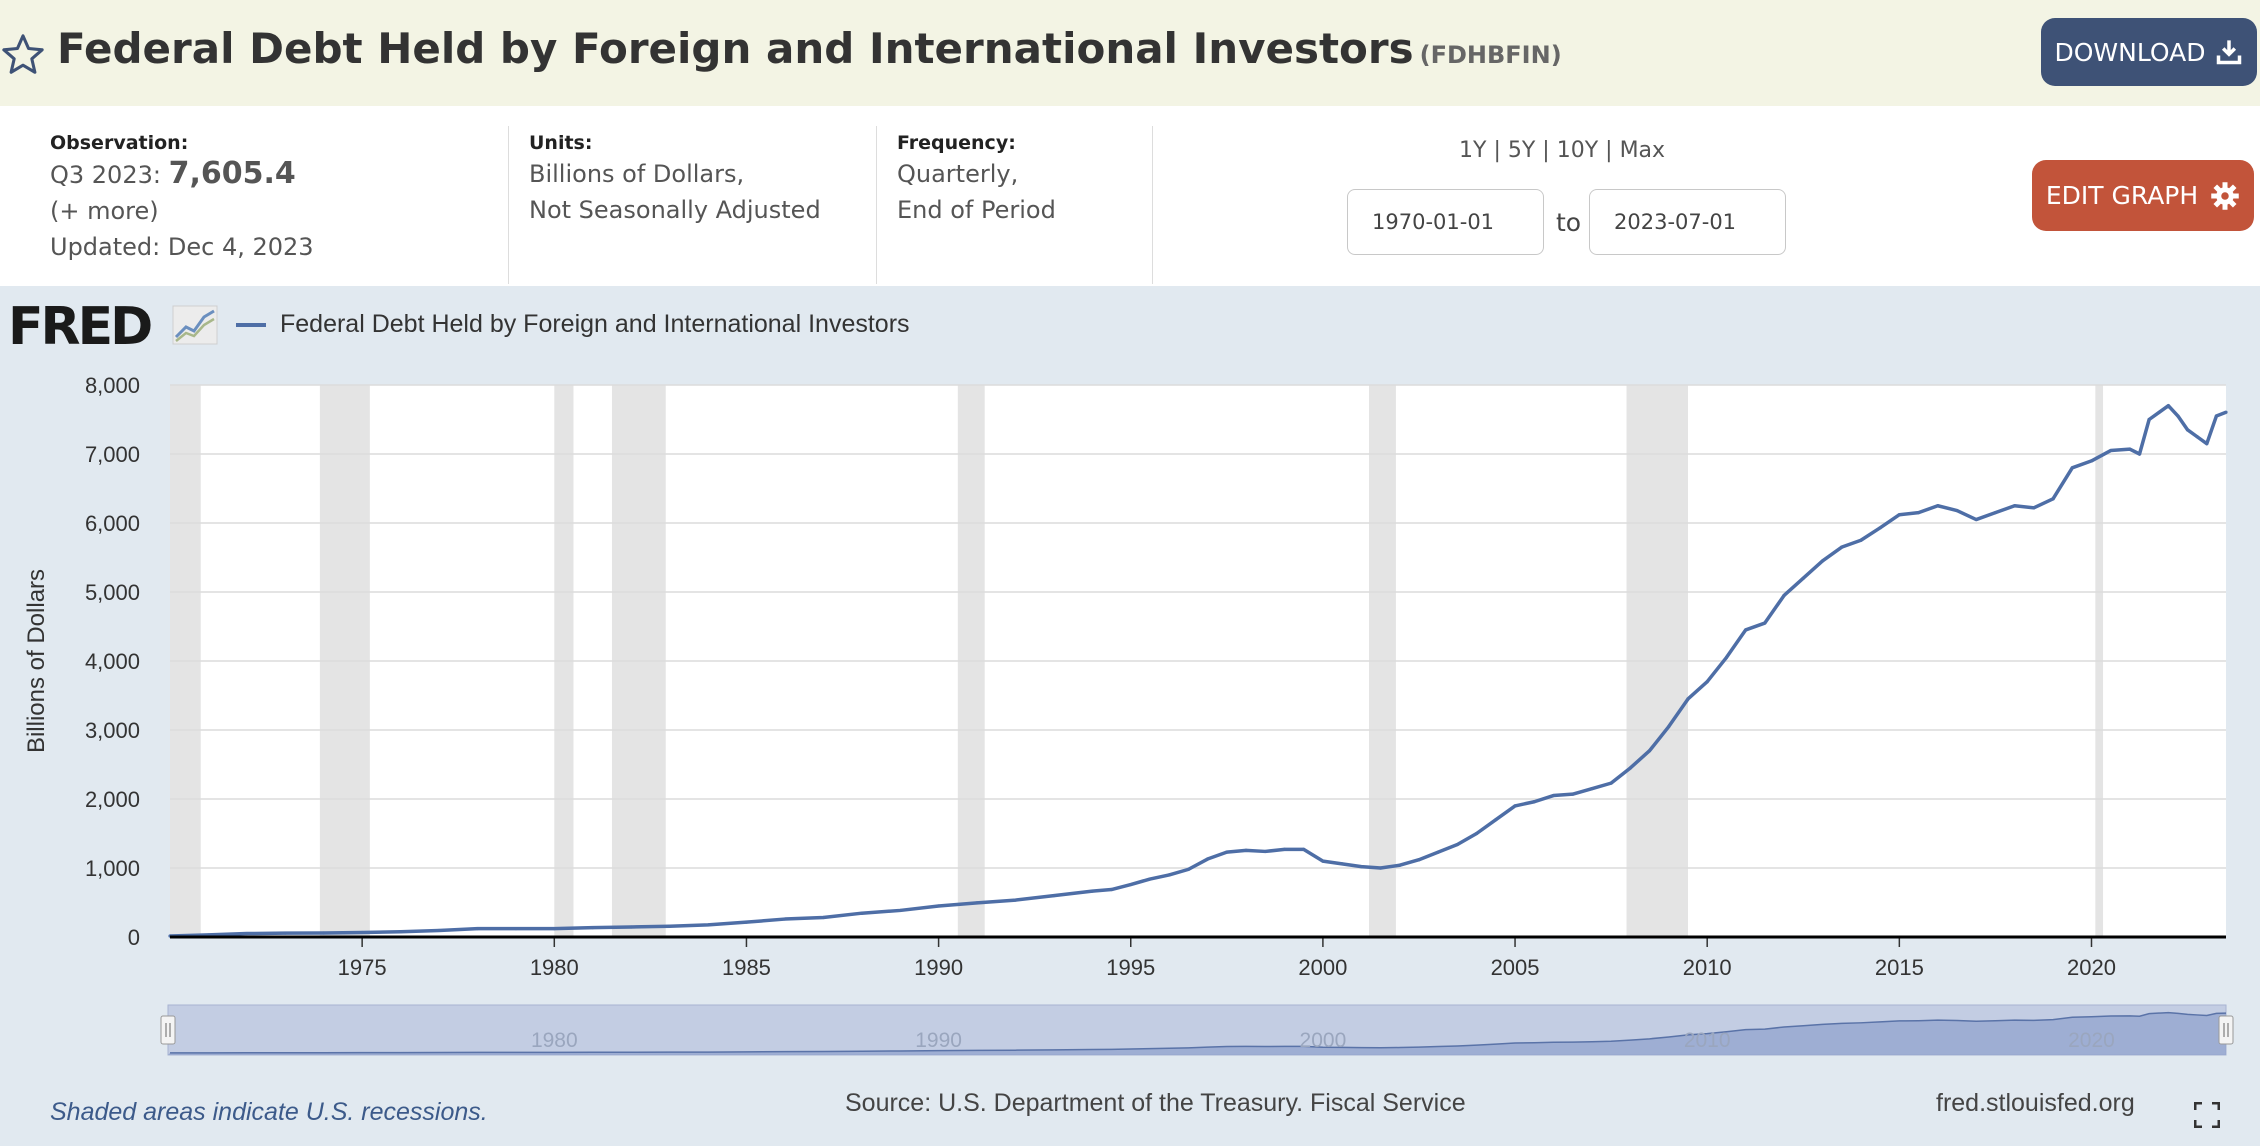 This screenshot has width=2260, height=1146. I want to click on x-tick-label: 1995, so click(1130, 967).